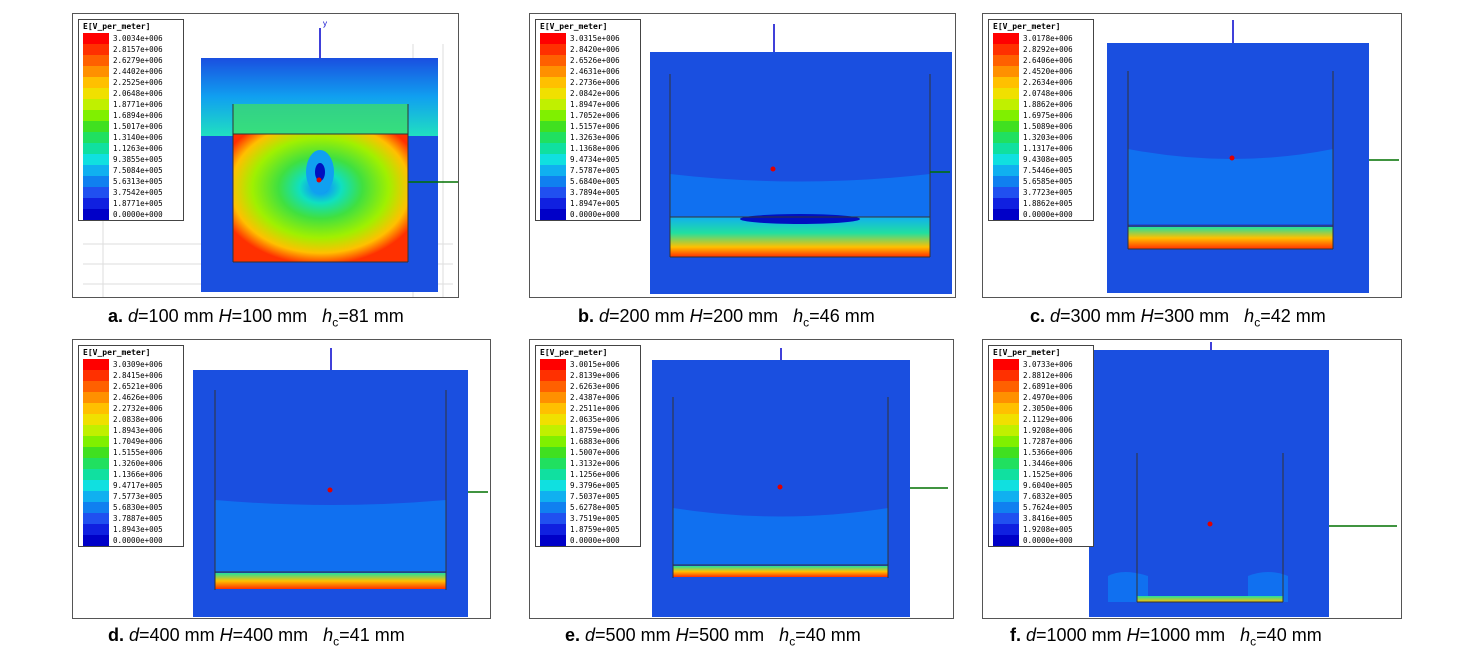 Image resolution: width=1472 pixels, height=656 pixels. I want to click on legend-row: 7.5037e+005, so click(588, 496).